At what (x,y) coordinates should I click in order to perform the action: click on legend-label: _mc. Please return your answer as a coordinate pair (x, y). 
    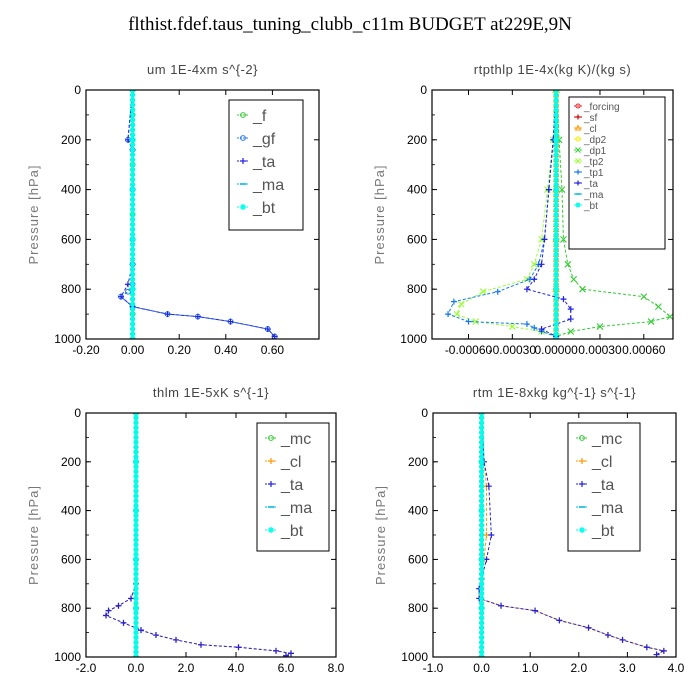
    Looking at the image, I should click on (295, 439).